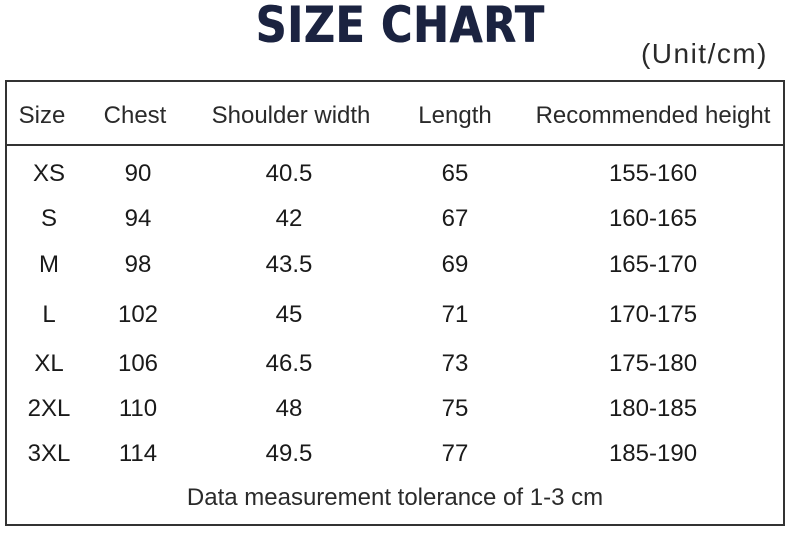  Describe the element at coordinates (138, 453) in the screenshot. I see `cell-chest: 114` at that location.